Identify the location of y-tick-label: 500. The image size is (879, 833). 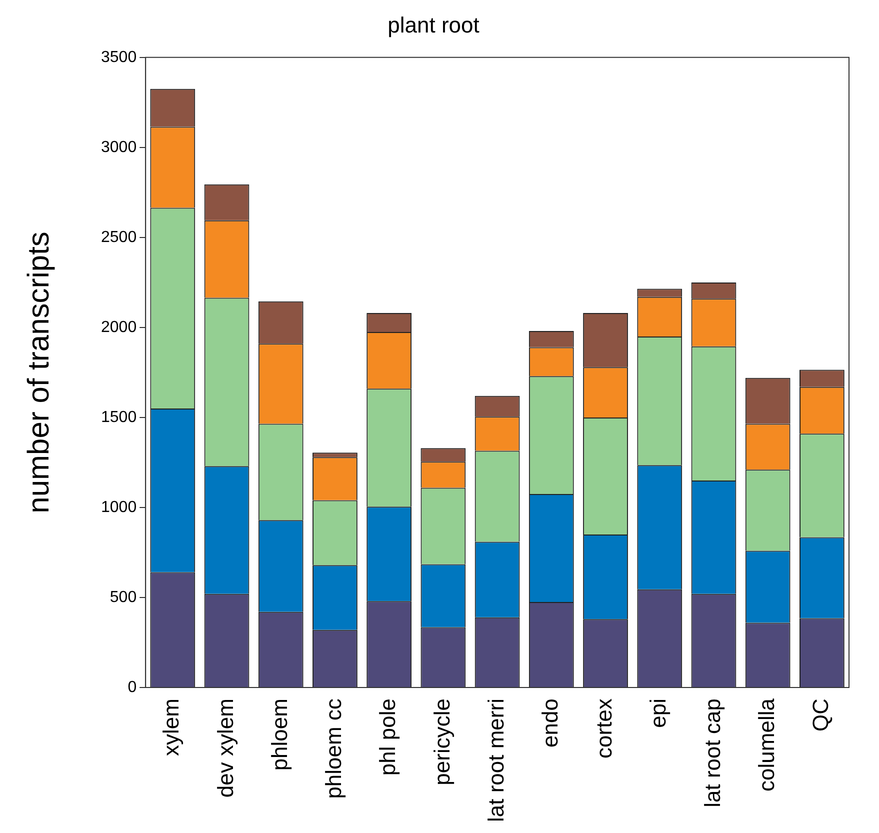
(123, 597).